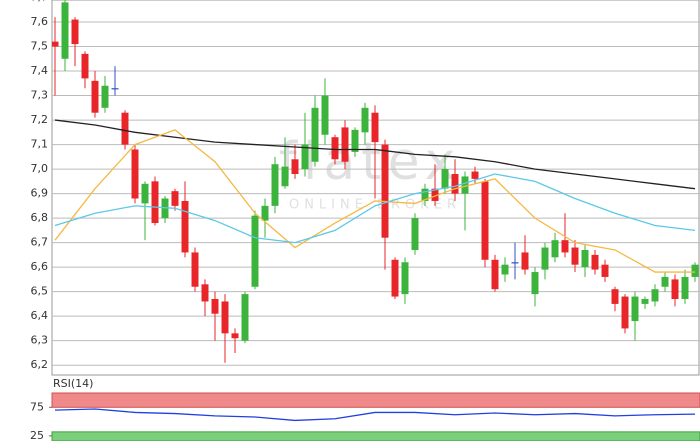 The width and height of the screenshot is (700, 441). I want to click on y-tick-label: 7,1, so click(40, 144).